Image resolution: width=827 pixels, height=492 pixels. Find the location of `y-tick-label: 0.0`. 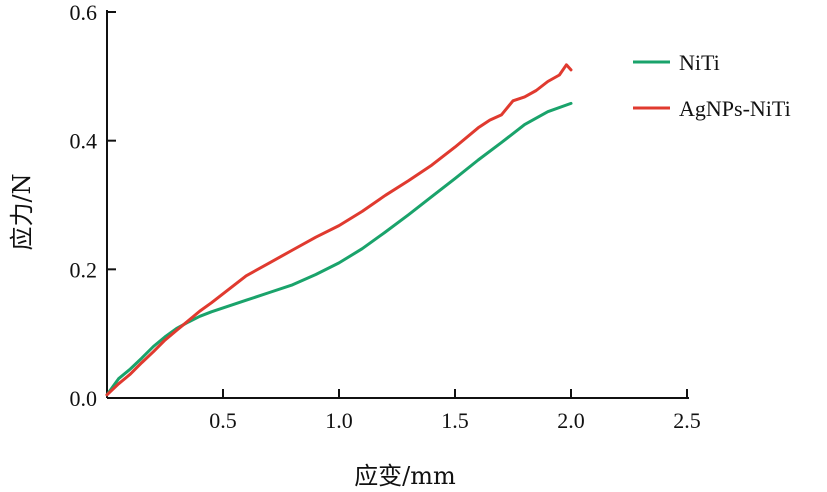

y-tick-label: 0.0 is located at coordinates (84, 398).